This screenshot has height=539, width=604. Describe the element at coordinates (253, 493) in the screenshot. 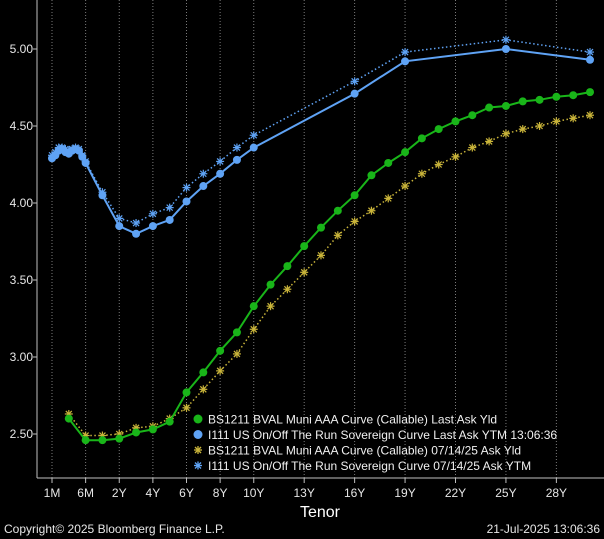

I see `x-tick-label: 10Y` at that location.